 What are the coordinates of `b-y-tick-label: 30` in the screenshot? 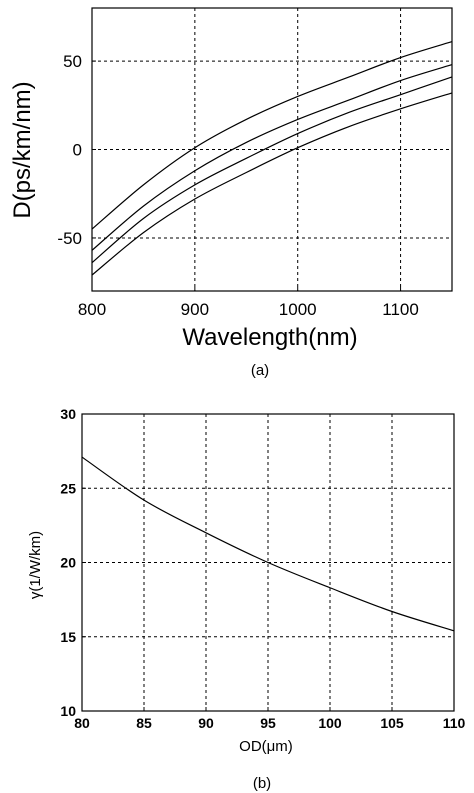 It's located at (68, 414).